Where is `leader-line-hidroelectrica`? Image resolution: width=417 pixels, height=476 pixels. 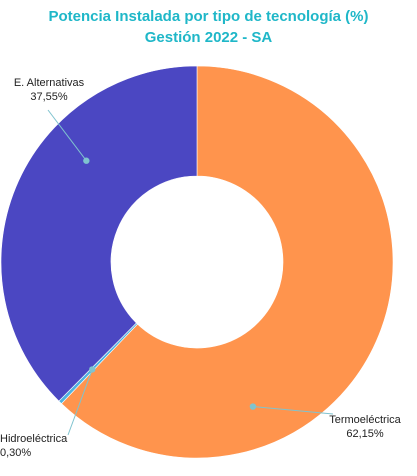 leader-line-hidroelectrica is located at coordinates (80, 402).